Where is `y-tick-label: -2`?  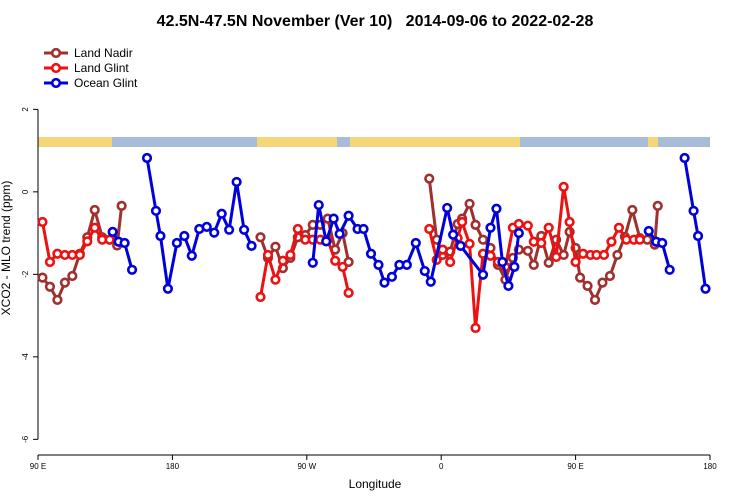
y-tick-label: -2 is located at coordinates (25, 274).